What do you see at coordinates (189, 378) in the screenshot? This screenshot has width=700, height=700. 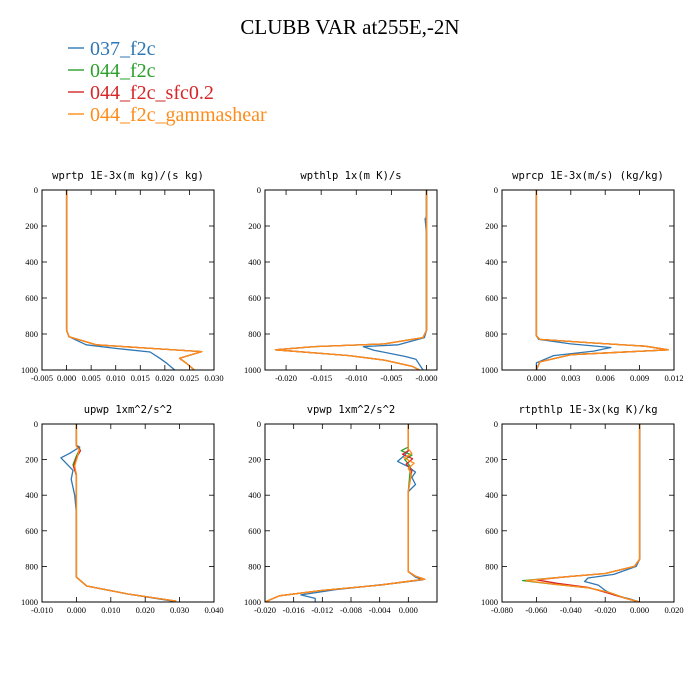 I see `x-tick-label: 0.025` at bounding box center [189, 378].